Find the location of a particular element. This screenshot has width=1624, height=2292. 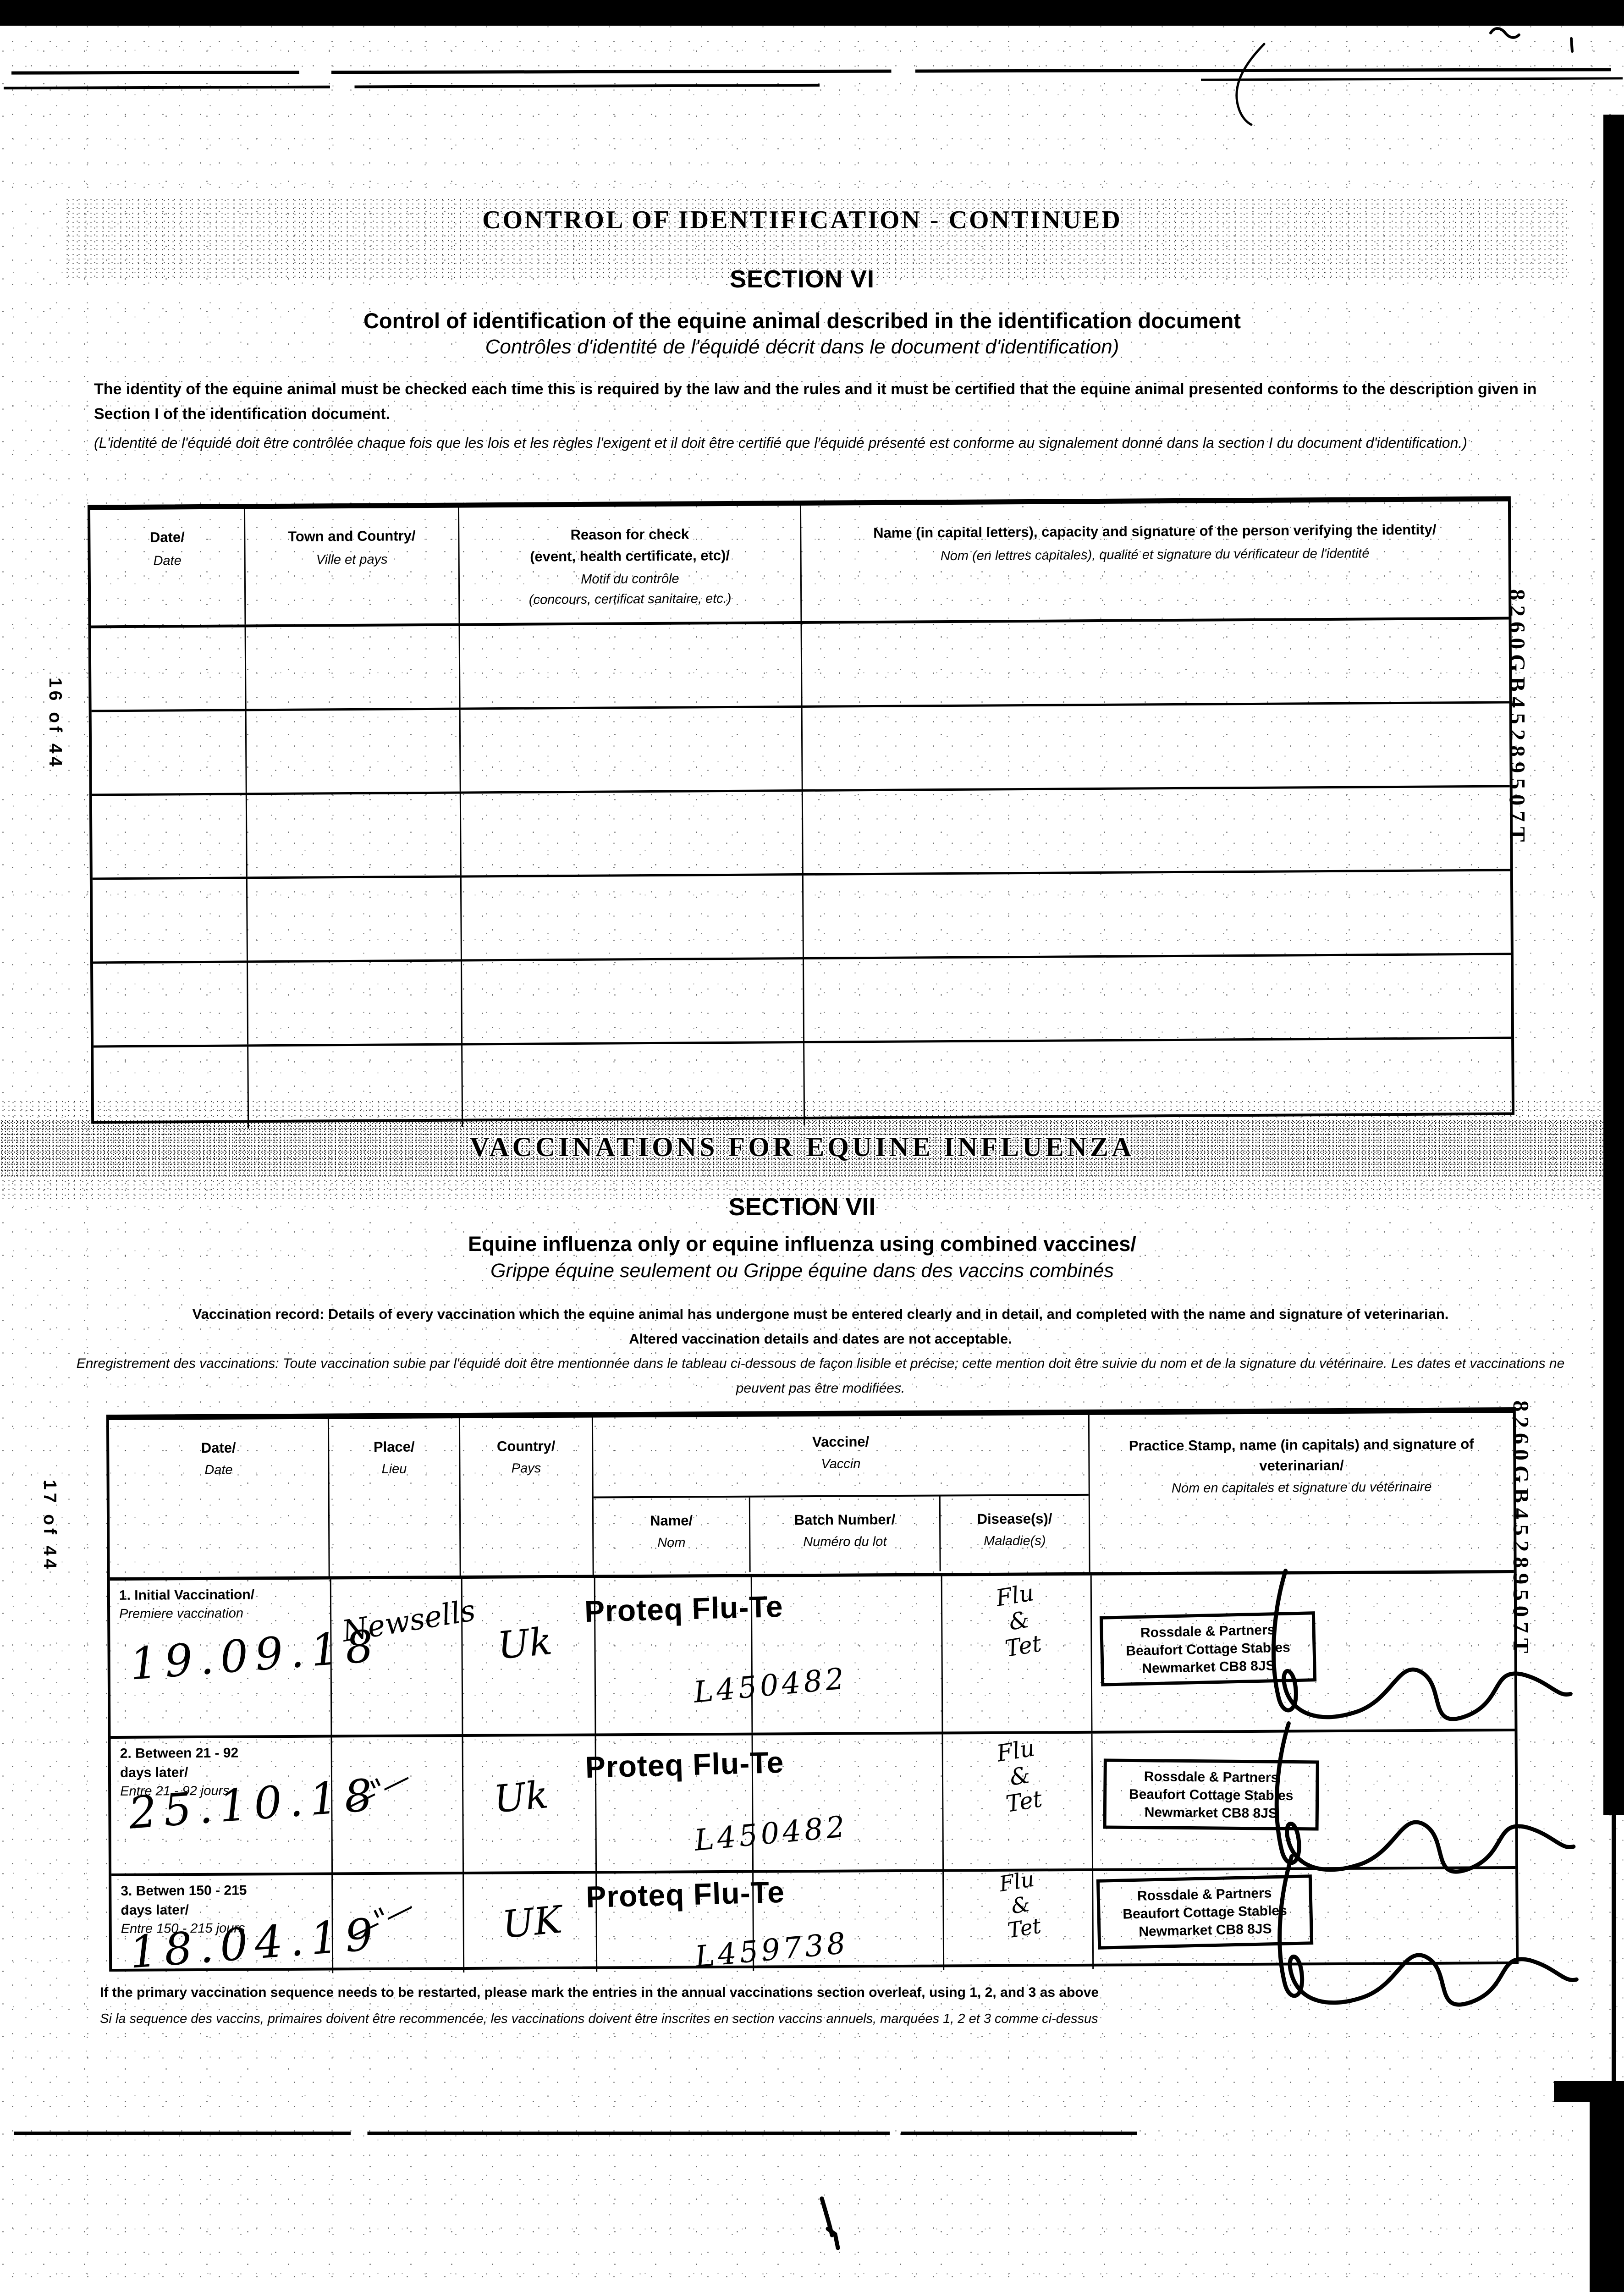

column-header-vaccine: Vaccine/ Vaccin is located at coordinates (841, 1457).